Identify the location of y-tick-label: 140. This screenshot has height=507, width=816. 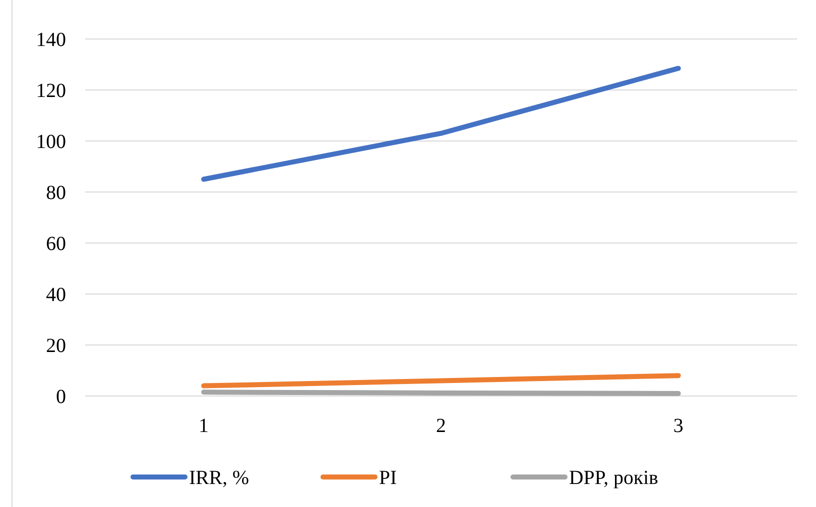
(51, 40).